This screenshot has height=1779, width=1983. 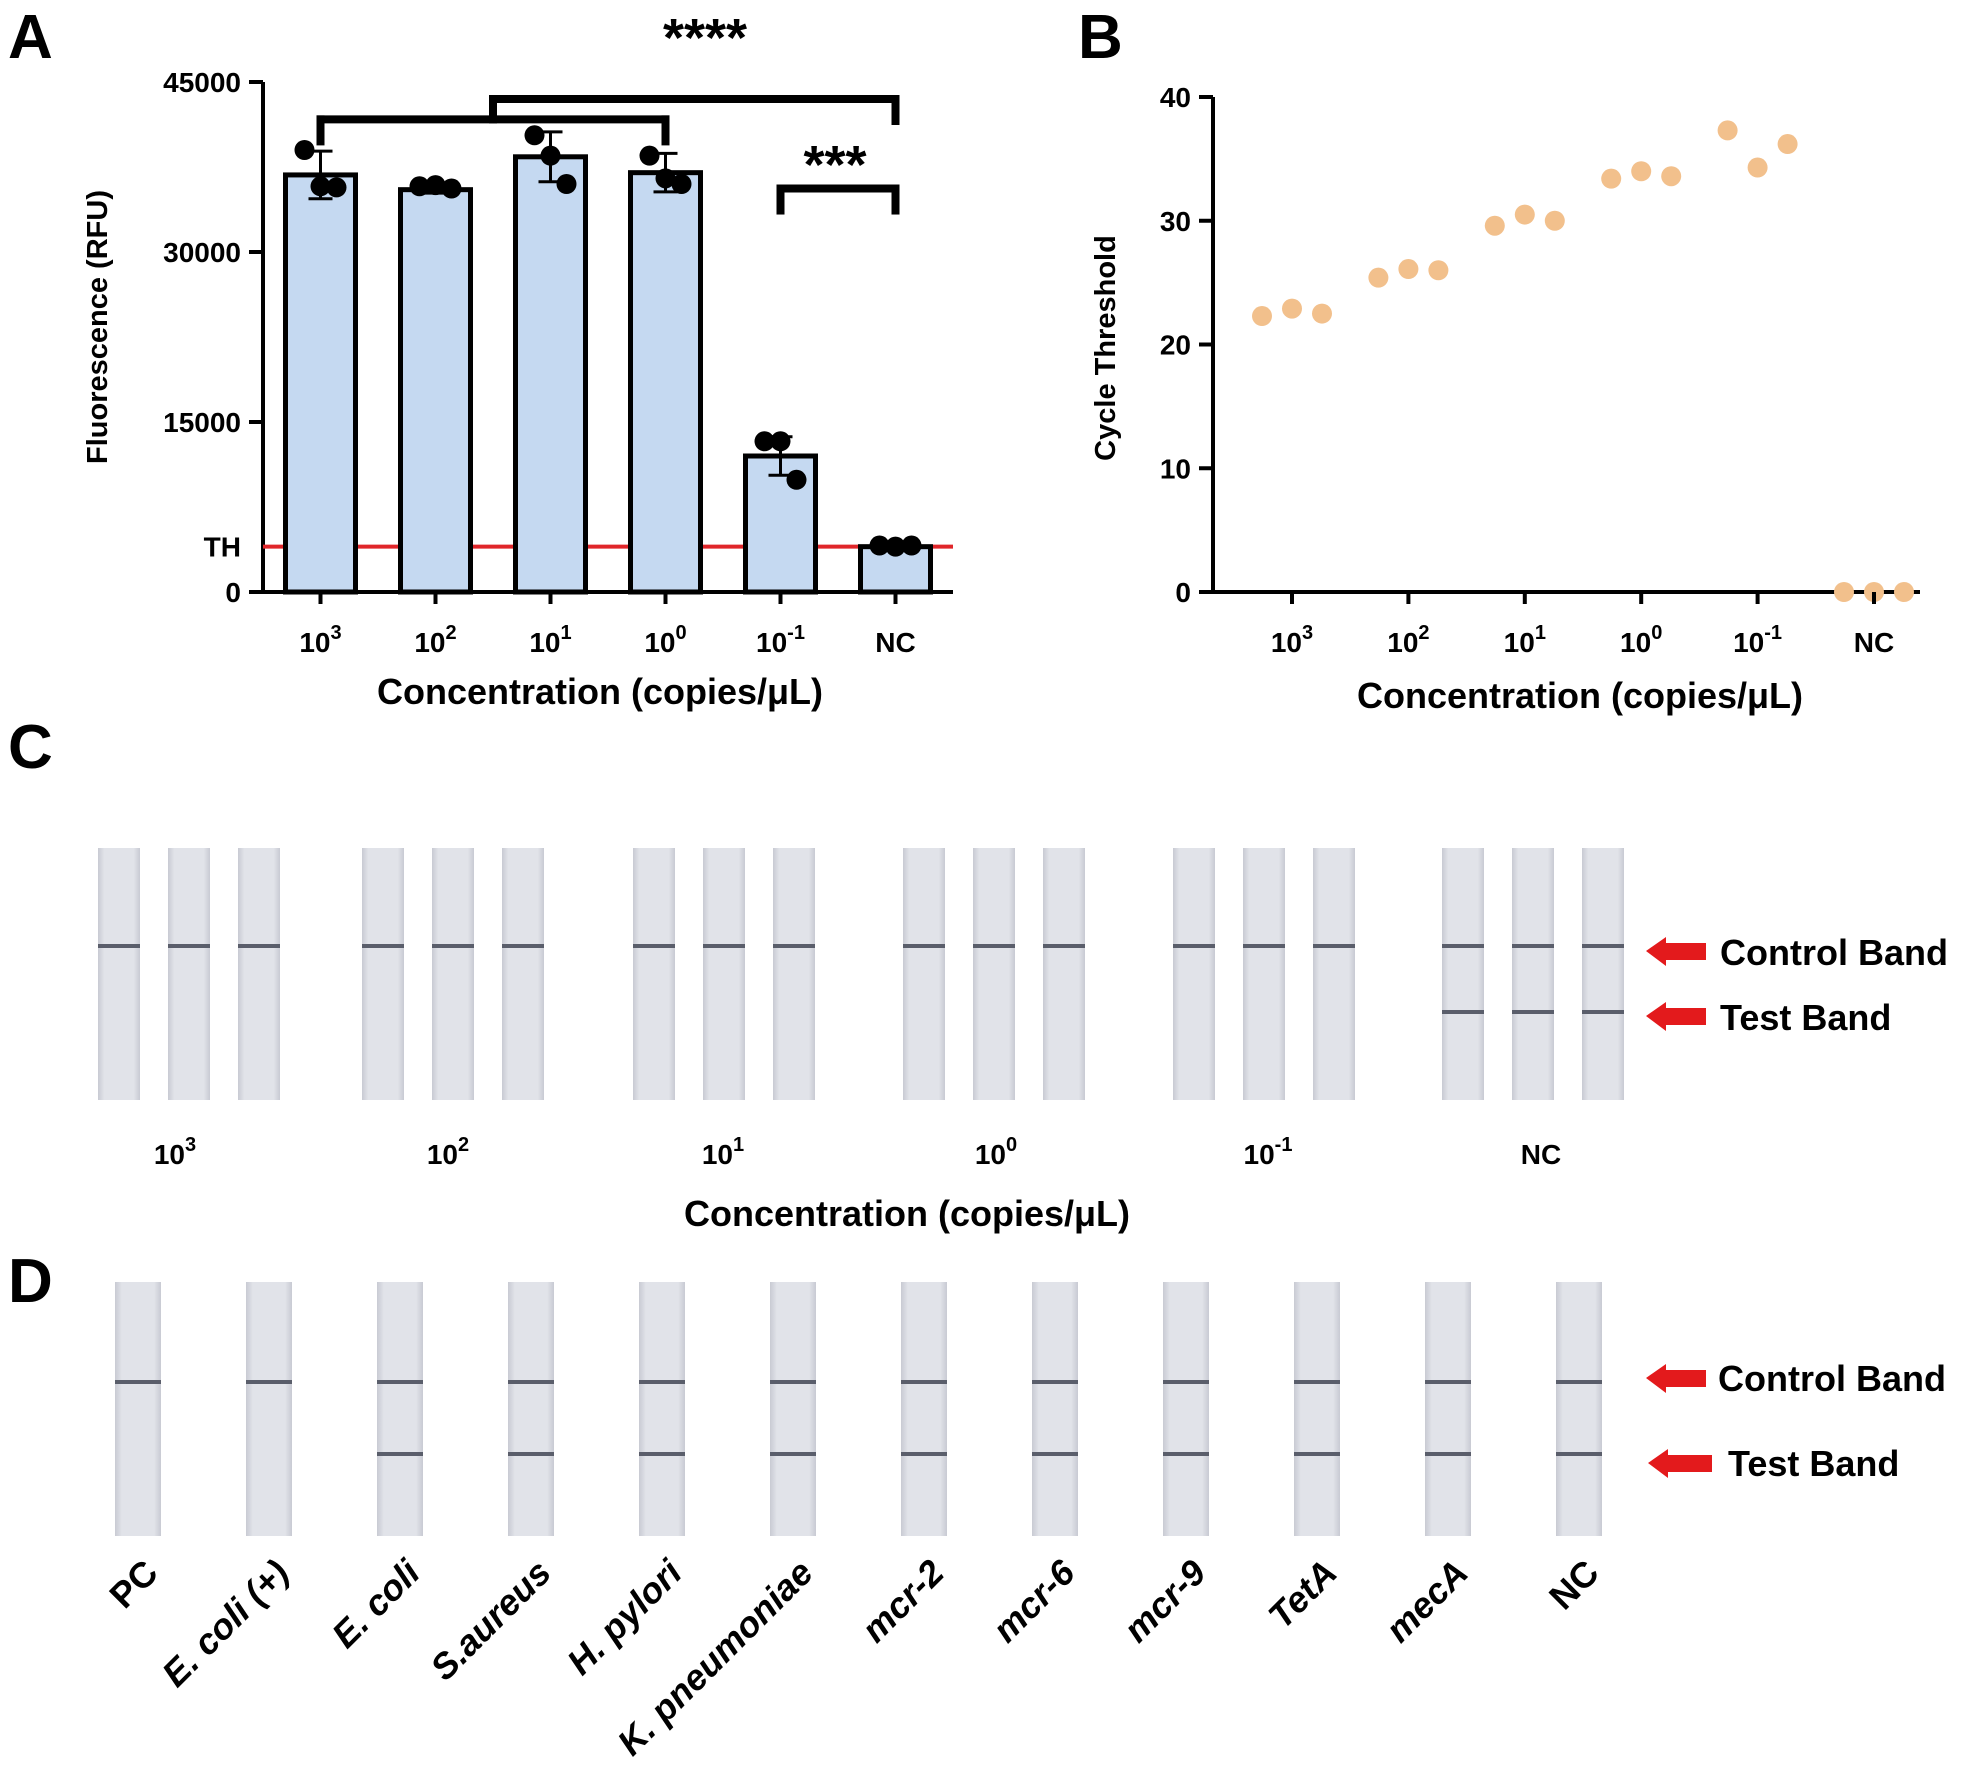 What do you see at coordinates (1011, 1145) in the screenshot?
I see `panel-c-group-label-exponent: 0` at bounding box center [1011, 1145].